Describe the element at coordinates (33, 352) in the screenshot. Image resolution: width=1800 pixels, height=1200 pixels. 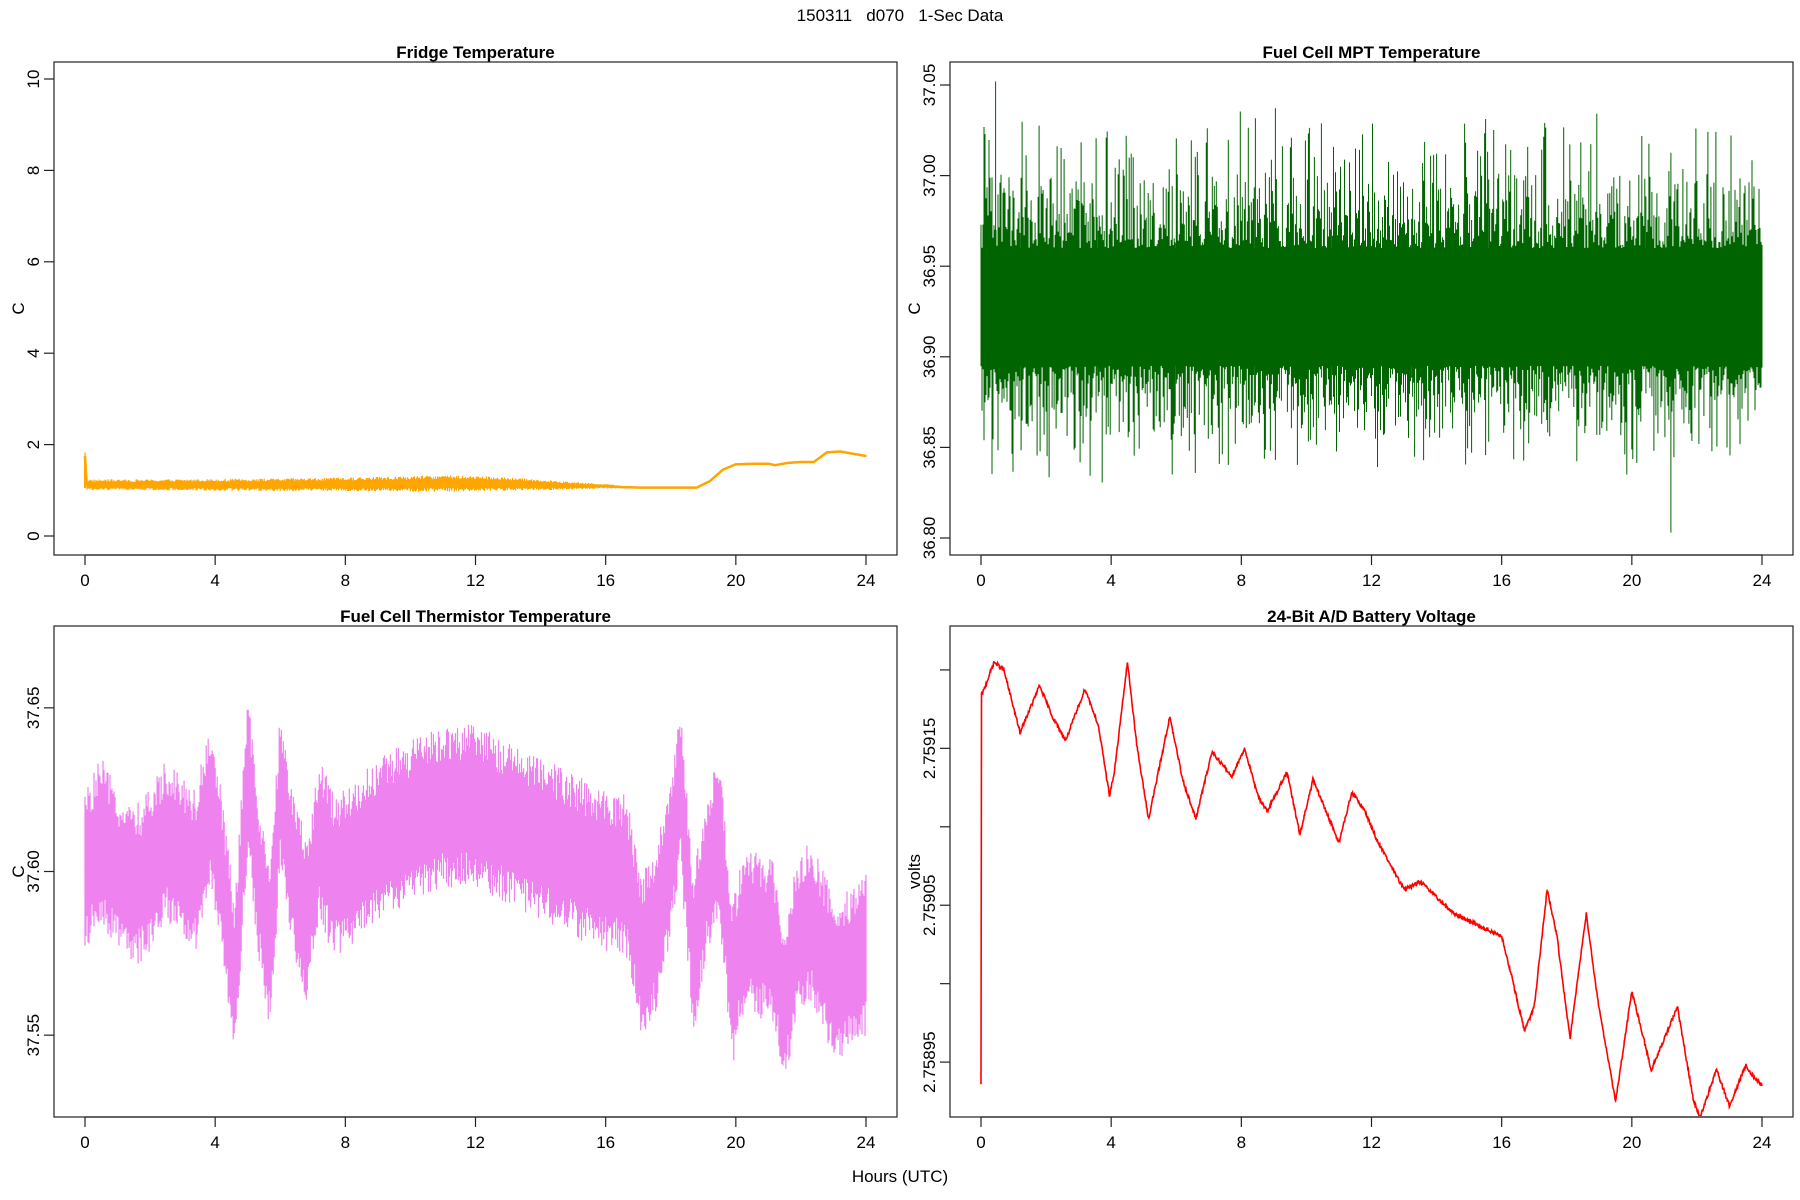
I see `y-tick-label: 4` at that location.